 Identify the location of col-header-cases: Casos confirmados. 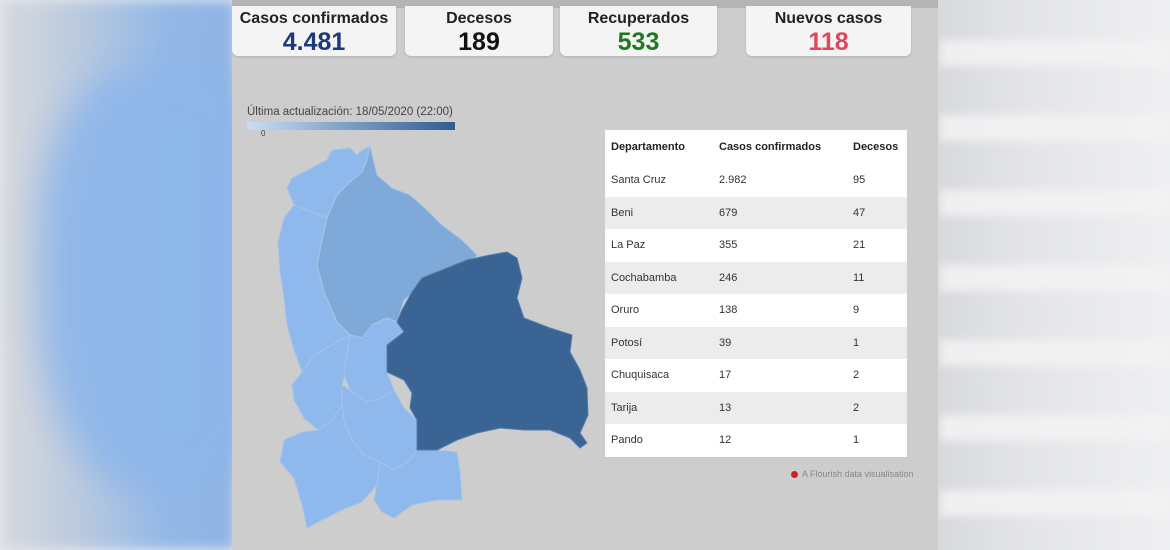
(770, 147).